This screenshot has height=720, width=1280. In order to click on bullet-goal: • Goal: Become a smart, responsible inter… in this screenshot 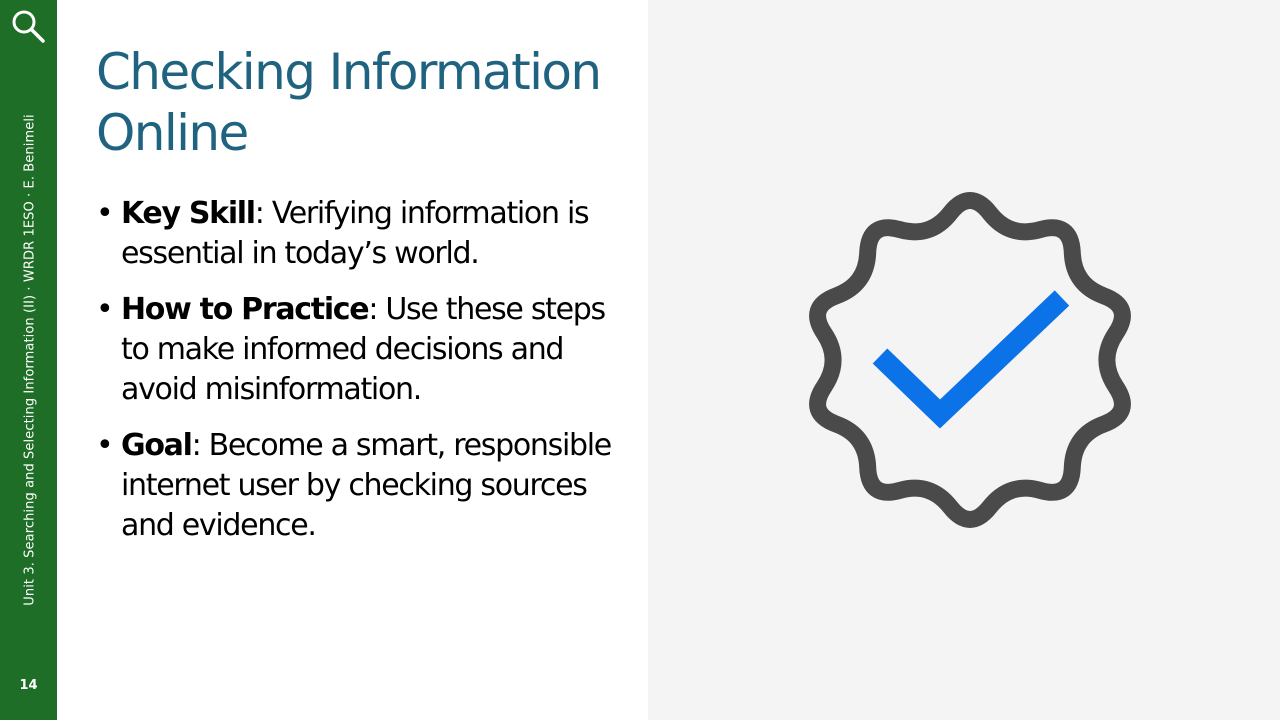, I will do `click(366, 486)`.